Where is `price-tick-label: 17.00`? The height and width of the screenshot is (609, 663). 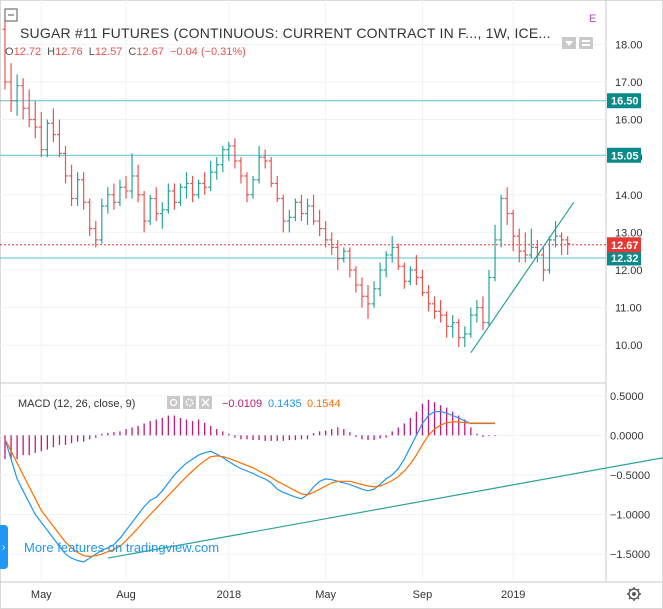 price-tick-label: 17.00 is located at coordinates (629, 83).